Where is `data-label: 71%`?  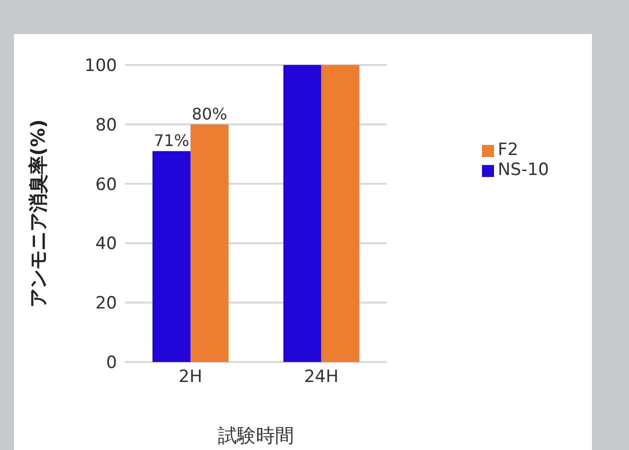
data-label: 71% is located at coordinates (172, 140).